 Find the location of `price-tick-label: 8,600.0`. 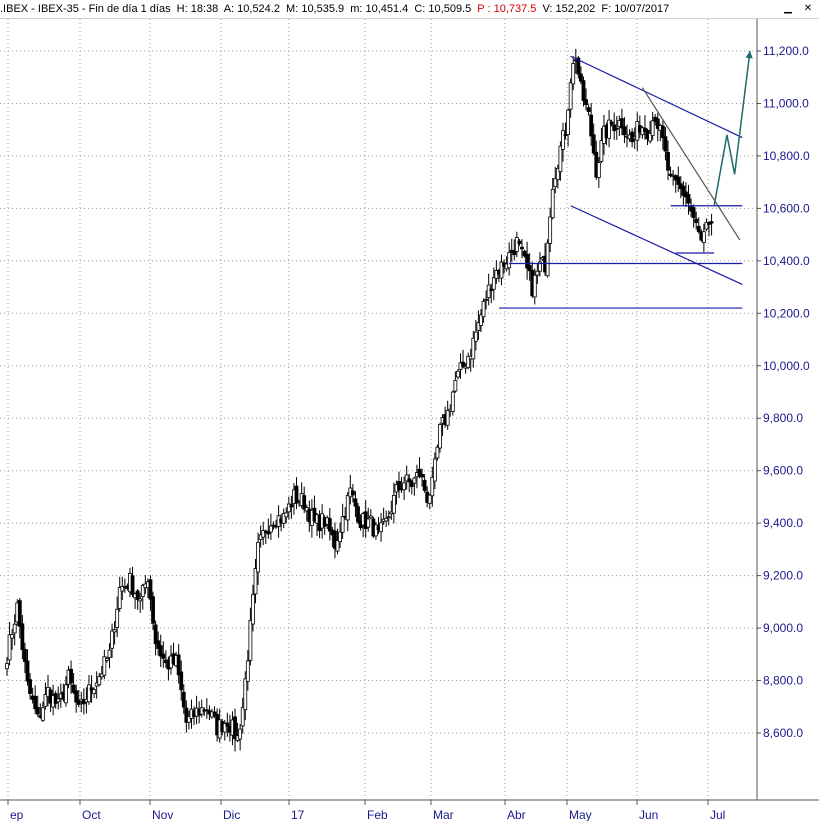

price-tick-label: 8,600.0 is located at coordinates (783, 733).